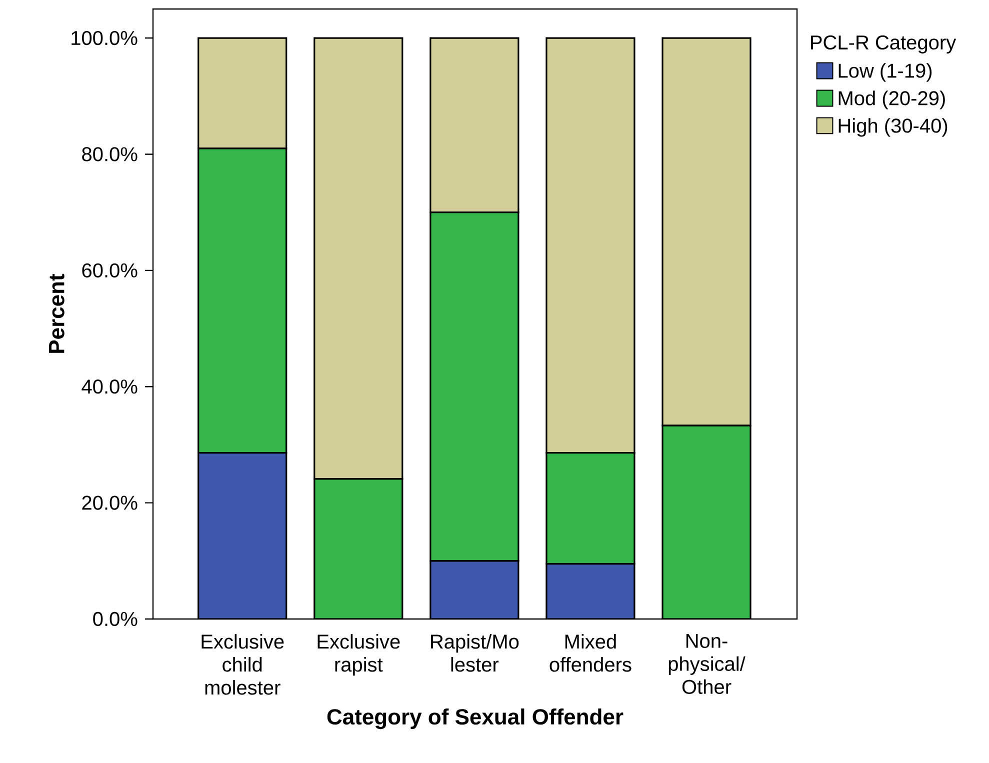  I want to click on y-tick-label: 40.0%, so click(110, 387).